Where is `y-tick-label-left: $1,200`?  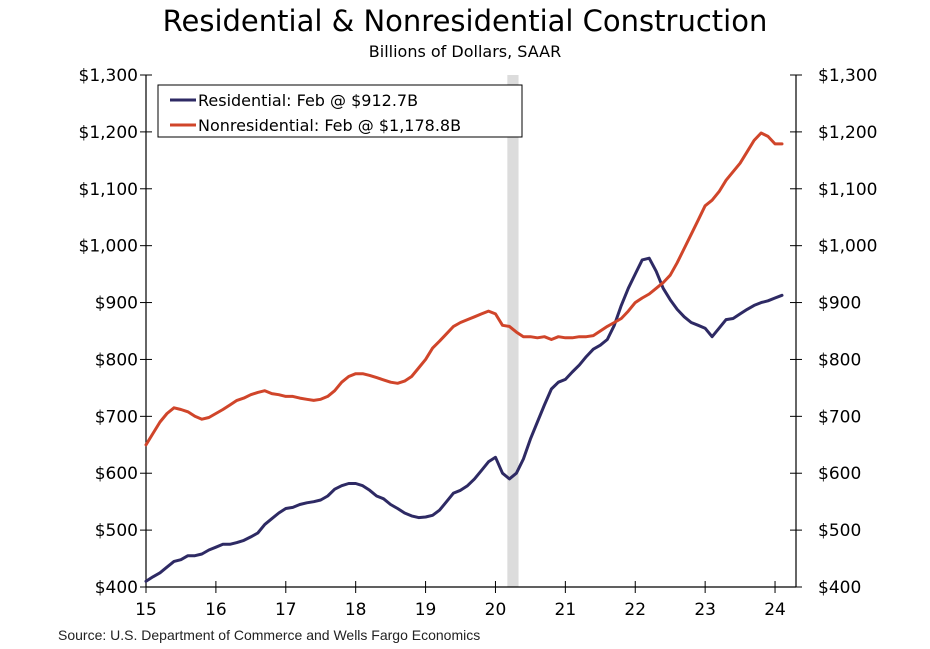 y-tick-label-left: $1,200 is located at coordinates (108, 133).